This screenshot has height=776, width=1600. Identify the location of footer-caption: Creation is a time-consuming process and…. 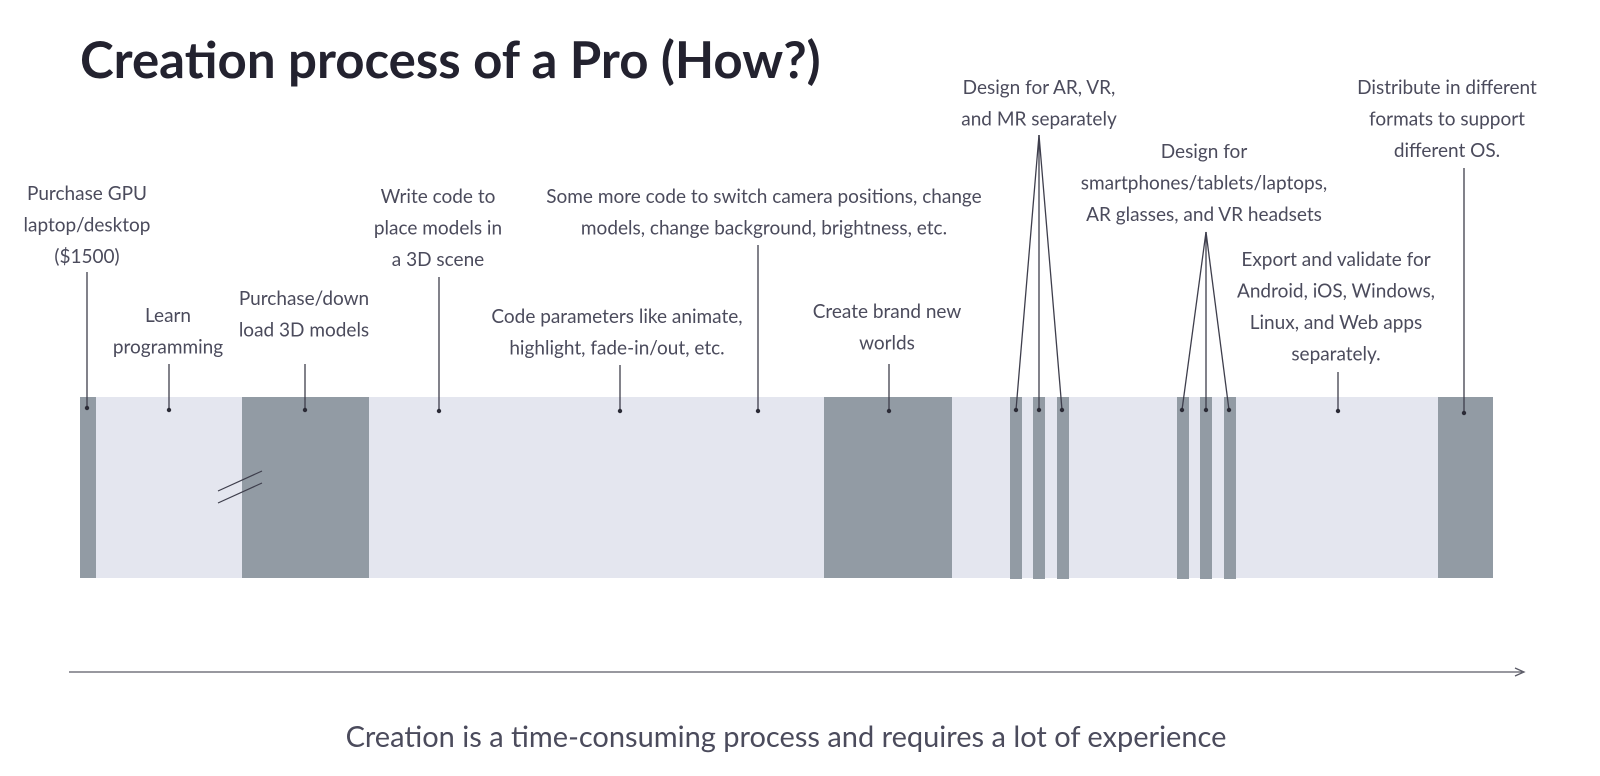
(786, 736).